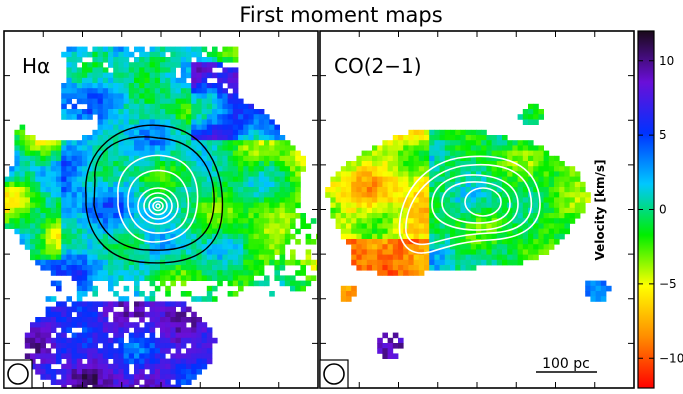 This screenshot has width=683, height=394. Describe the element at coordinates (663, 210) in the screenshot. I see `colorbar-tick-label: 0` at that location.